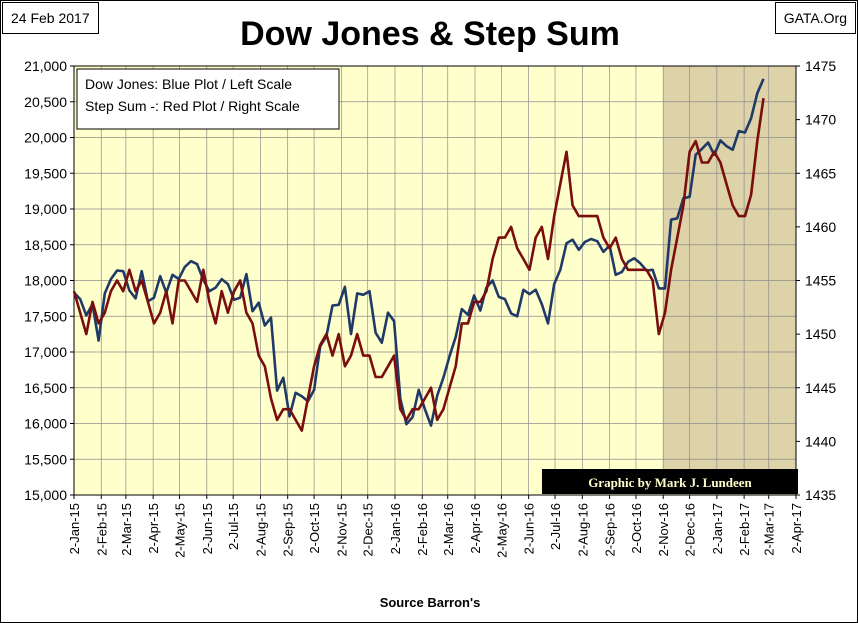  I want to click on y-left-tick-label: 17,000, so click(45, 352).